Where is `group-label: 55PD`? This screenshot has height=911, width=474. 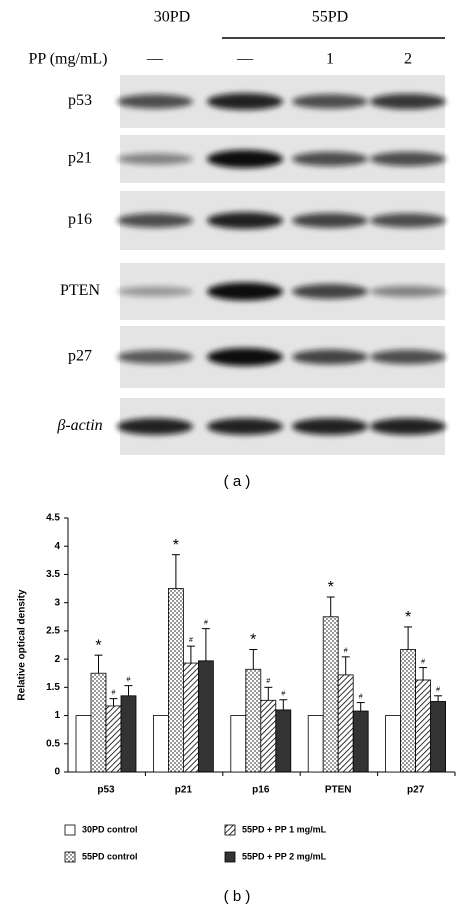
group-label: 55PD is located at coordinates (330, 17).